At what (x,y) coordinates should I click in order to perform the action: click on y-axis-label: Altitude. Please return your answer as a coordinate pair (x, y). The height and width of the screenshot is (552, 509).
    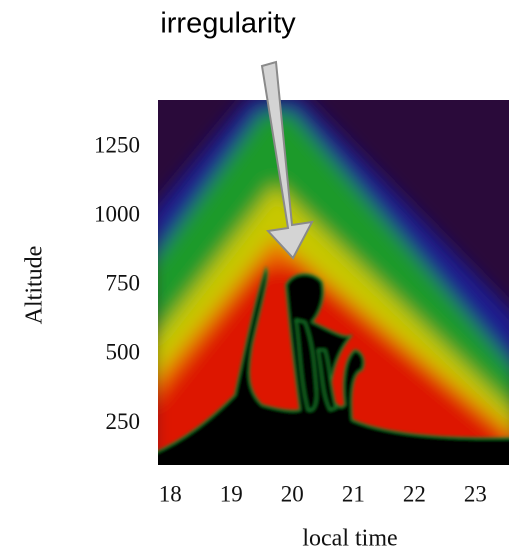
    Looking at the image, I should click on (35, 285).